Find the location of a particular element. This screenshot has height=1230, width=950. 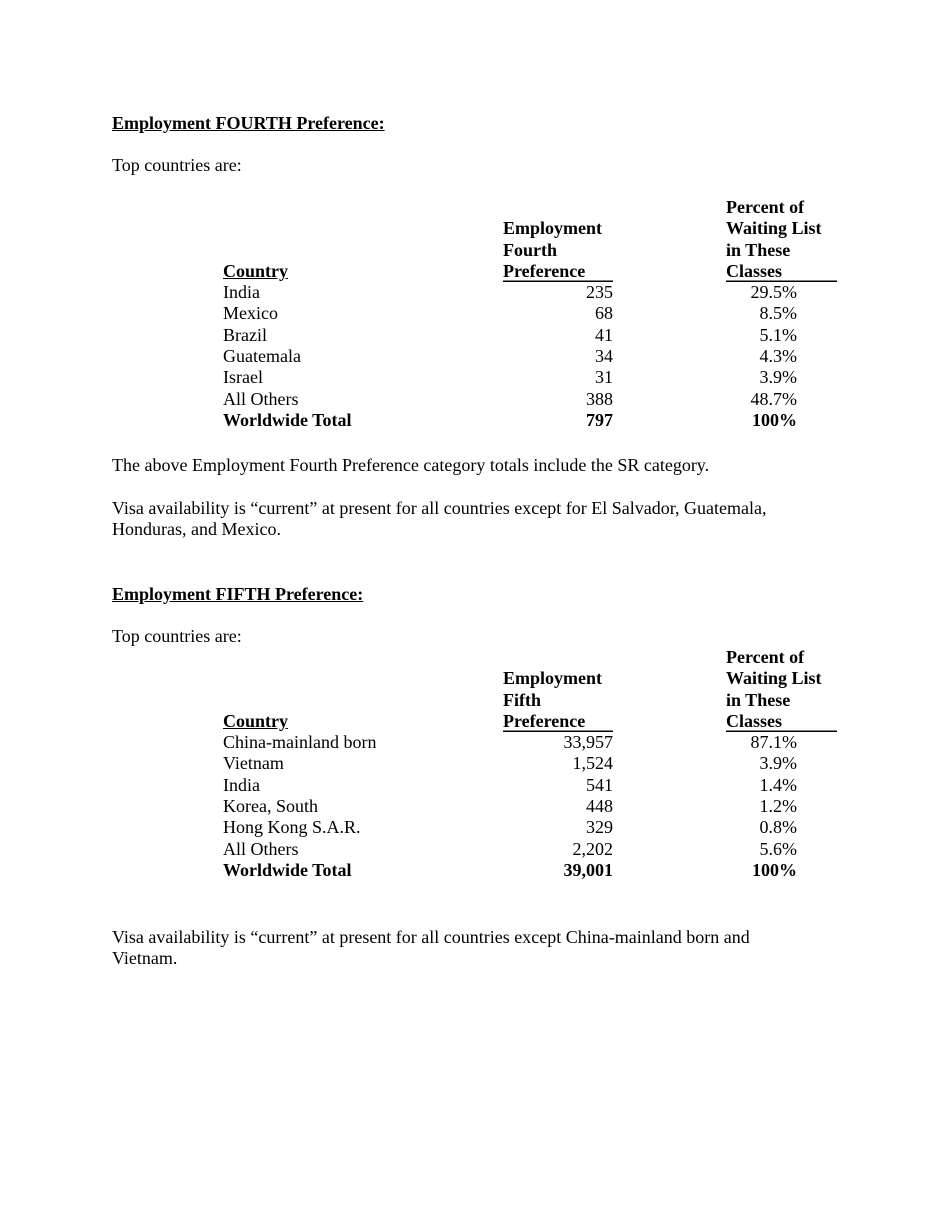

country-cell: China-mainland born is located at coordinates (300, 742).